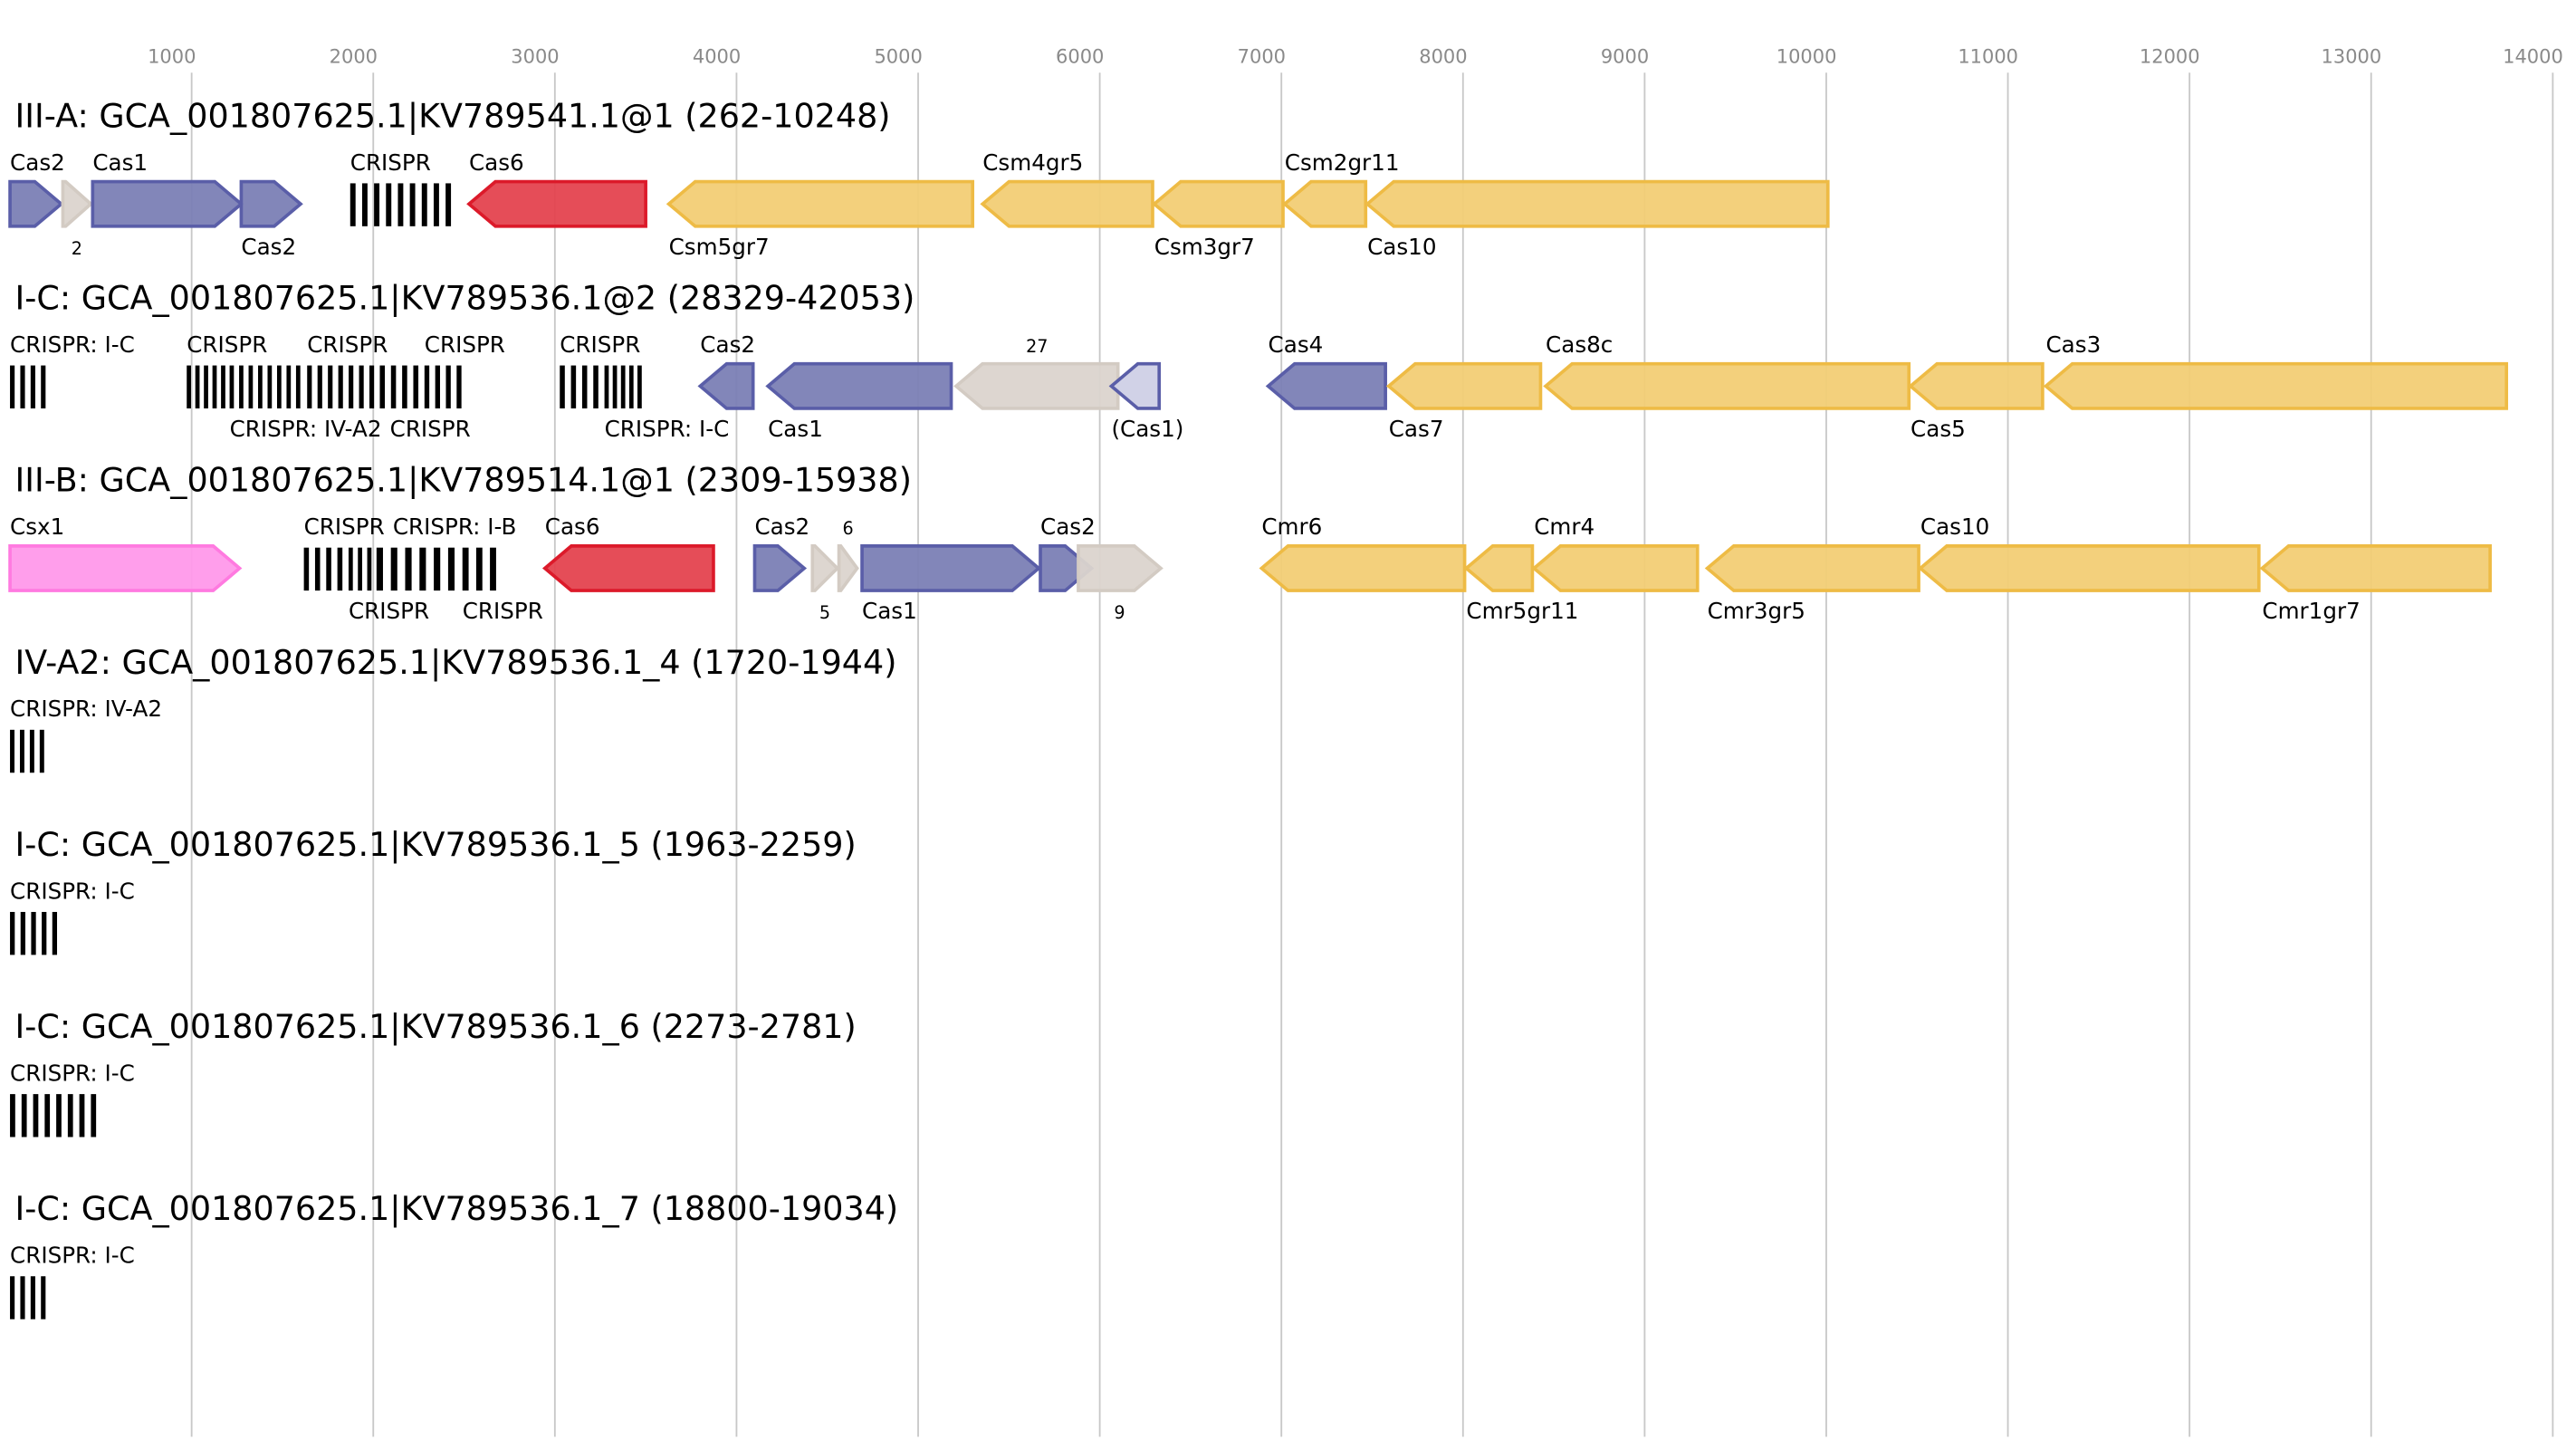  Describe the element at coordinates (719, 247) in the screenshot. I see `gene-label: Csm5gr7` at that location.